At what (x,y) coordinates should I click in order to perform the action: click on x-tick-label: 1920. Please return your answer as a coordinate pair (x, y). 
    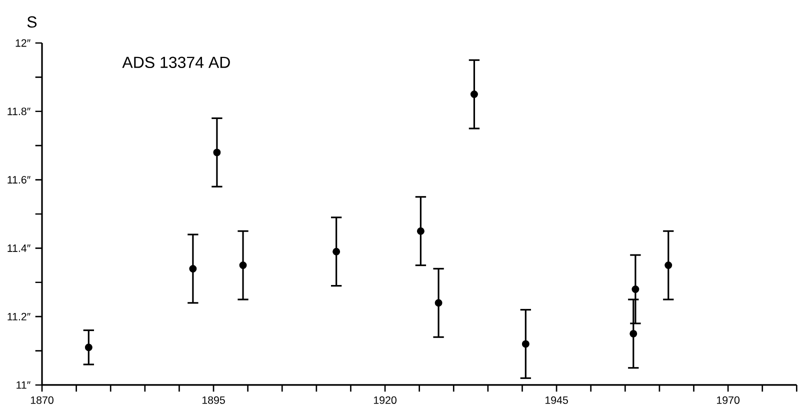
    Looking at the image, I should click on (385, 400).